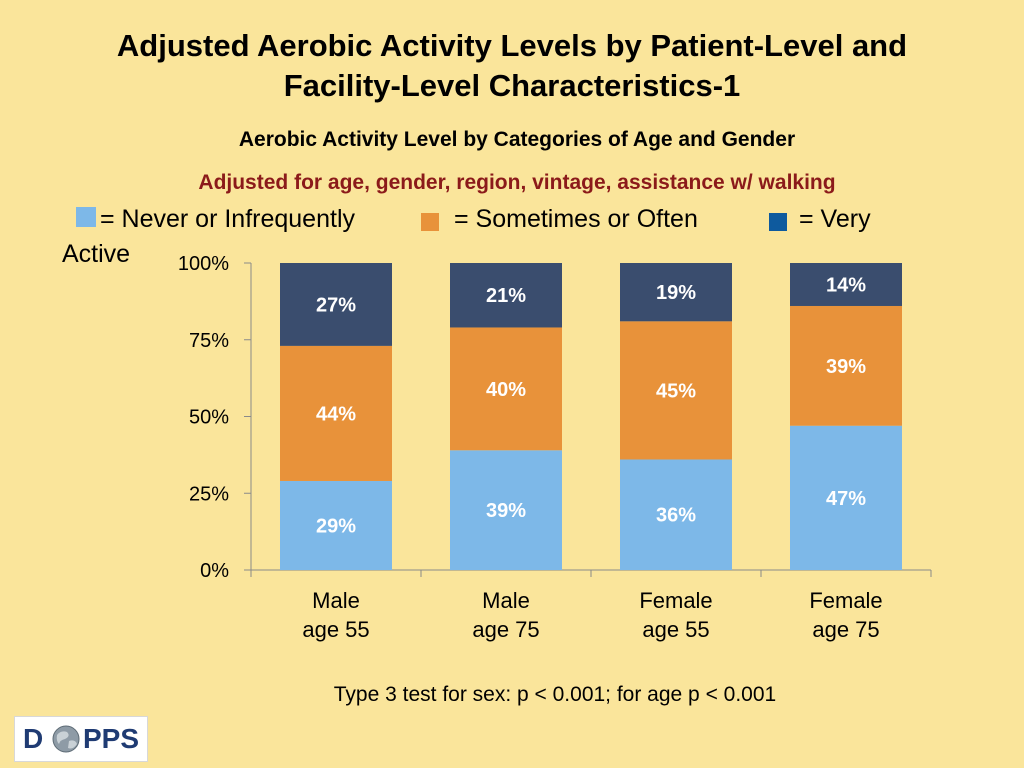 The height and width of the screenshot is (768, 1024). I want to click on data-label: 40%, so click(506, 390).